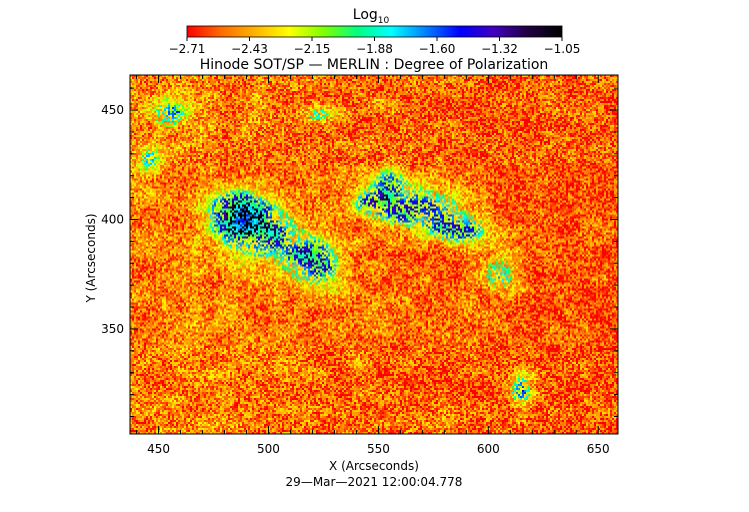  I want to click on x-tick-label: 550, so click(378, 449).